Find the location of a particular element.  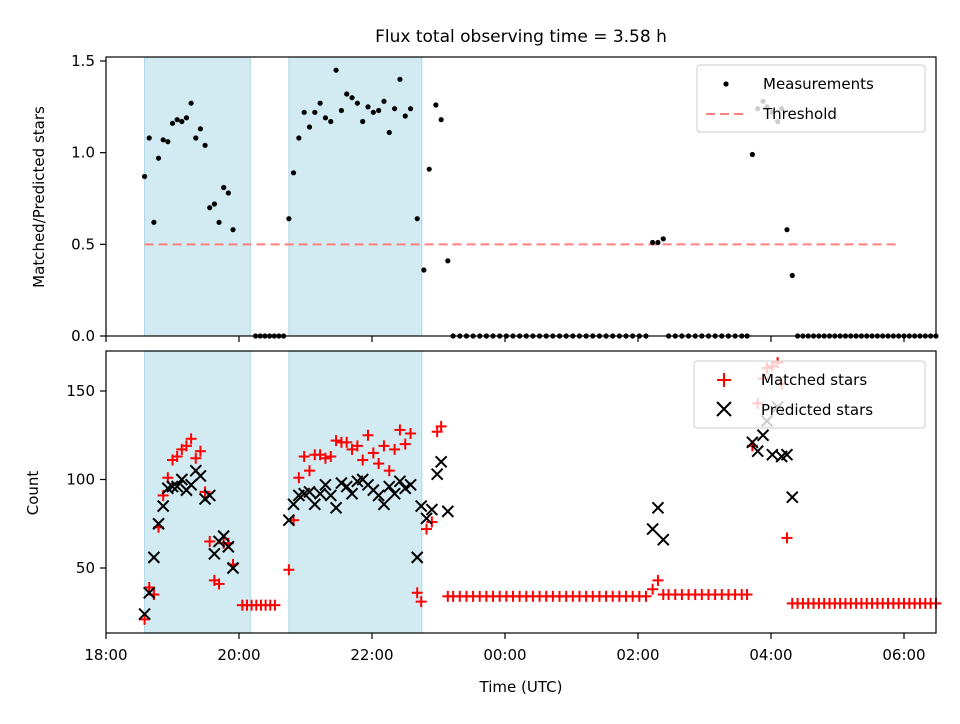

x-tick-label: 06:00 is located at coordinates (903, 655).